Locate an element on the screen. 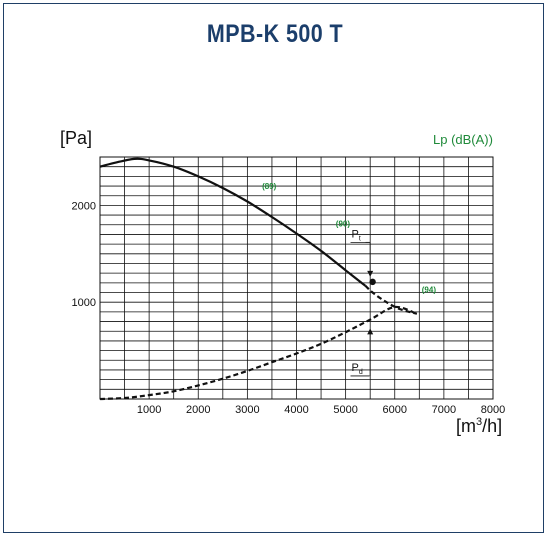 The width and height of the screenshot is (550, 538). sound-level-label: (89) is located at coordinates (269, 186).